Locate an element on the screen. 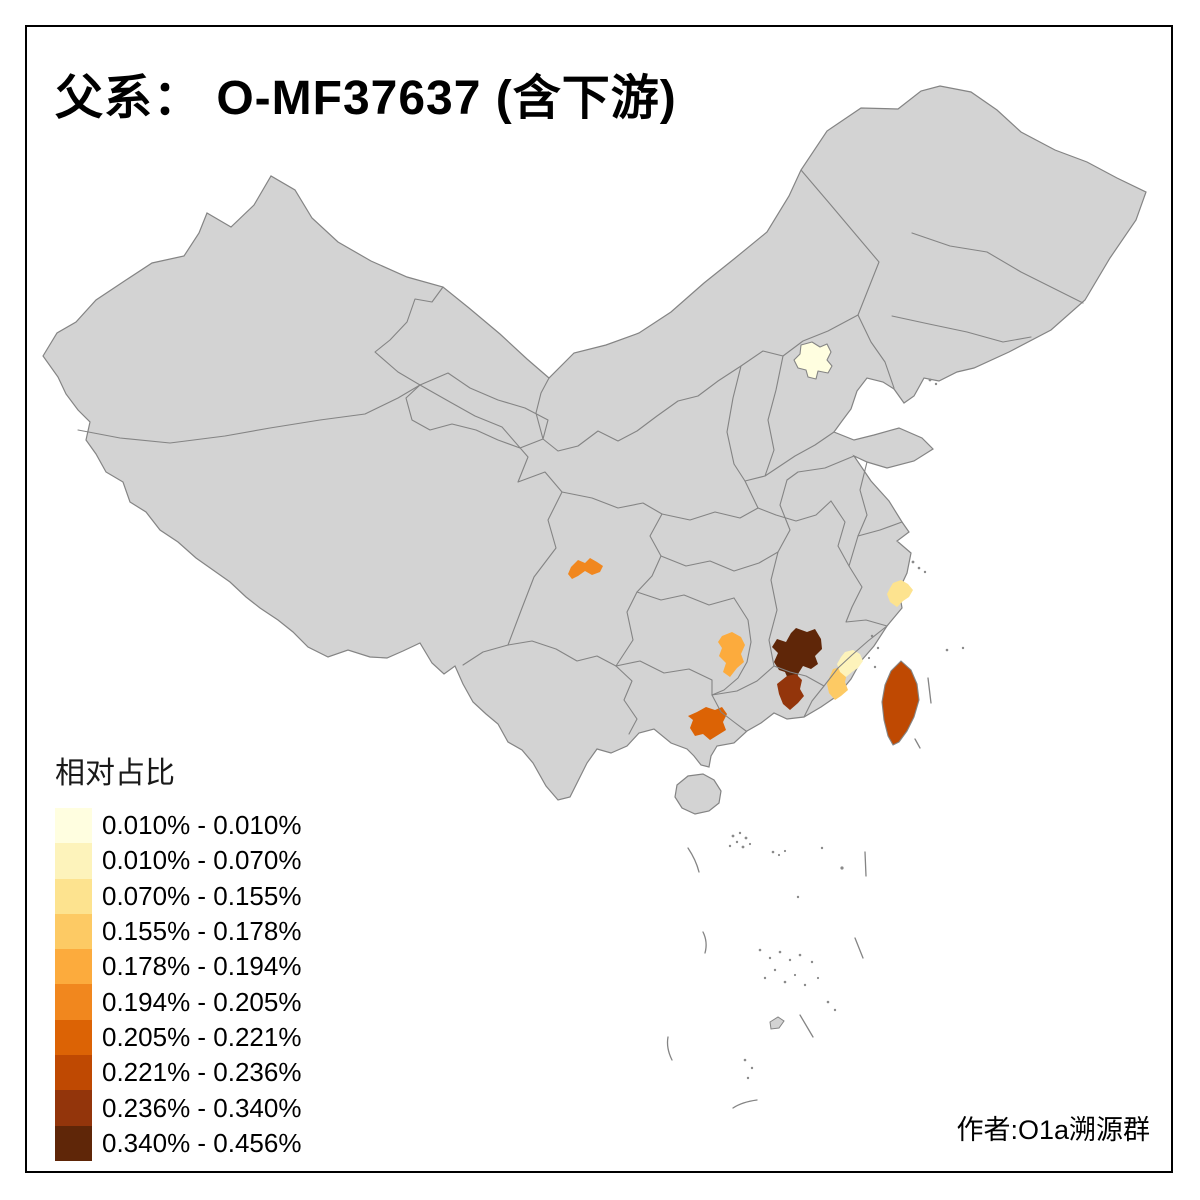 This screenshot has height=1200, width=1200. legend-item: 0.155% - 0.178% is located at coordinates (178, 931).